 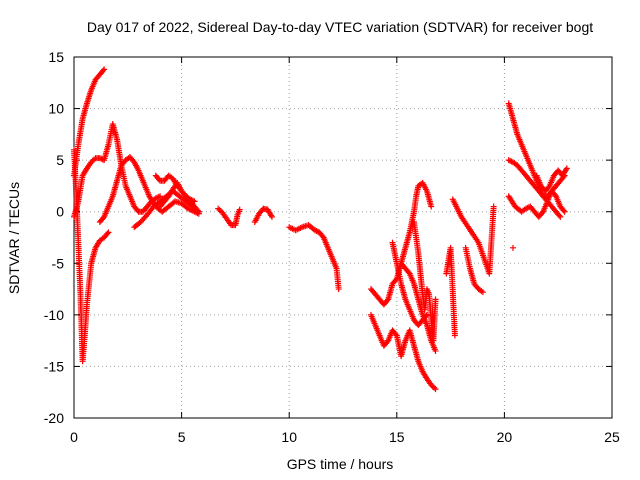 I want to click on series-sat-w, so click(x=513, y=247).